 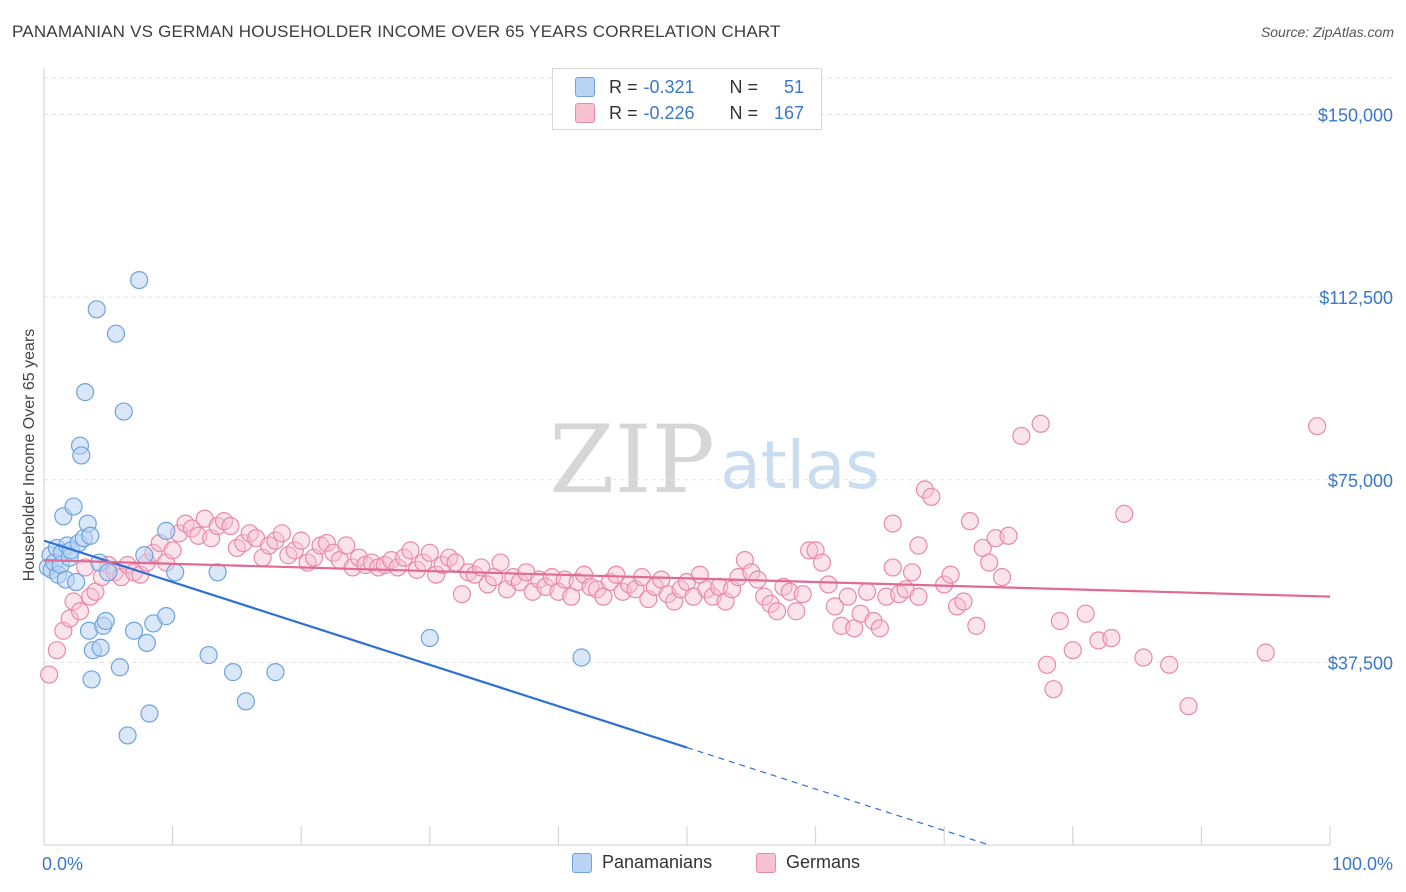 I want to click on source-credit: Source: ZipAtlas.com, so click(x=1327, y=32).